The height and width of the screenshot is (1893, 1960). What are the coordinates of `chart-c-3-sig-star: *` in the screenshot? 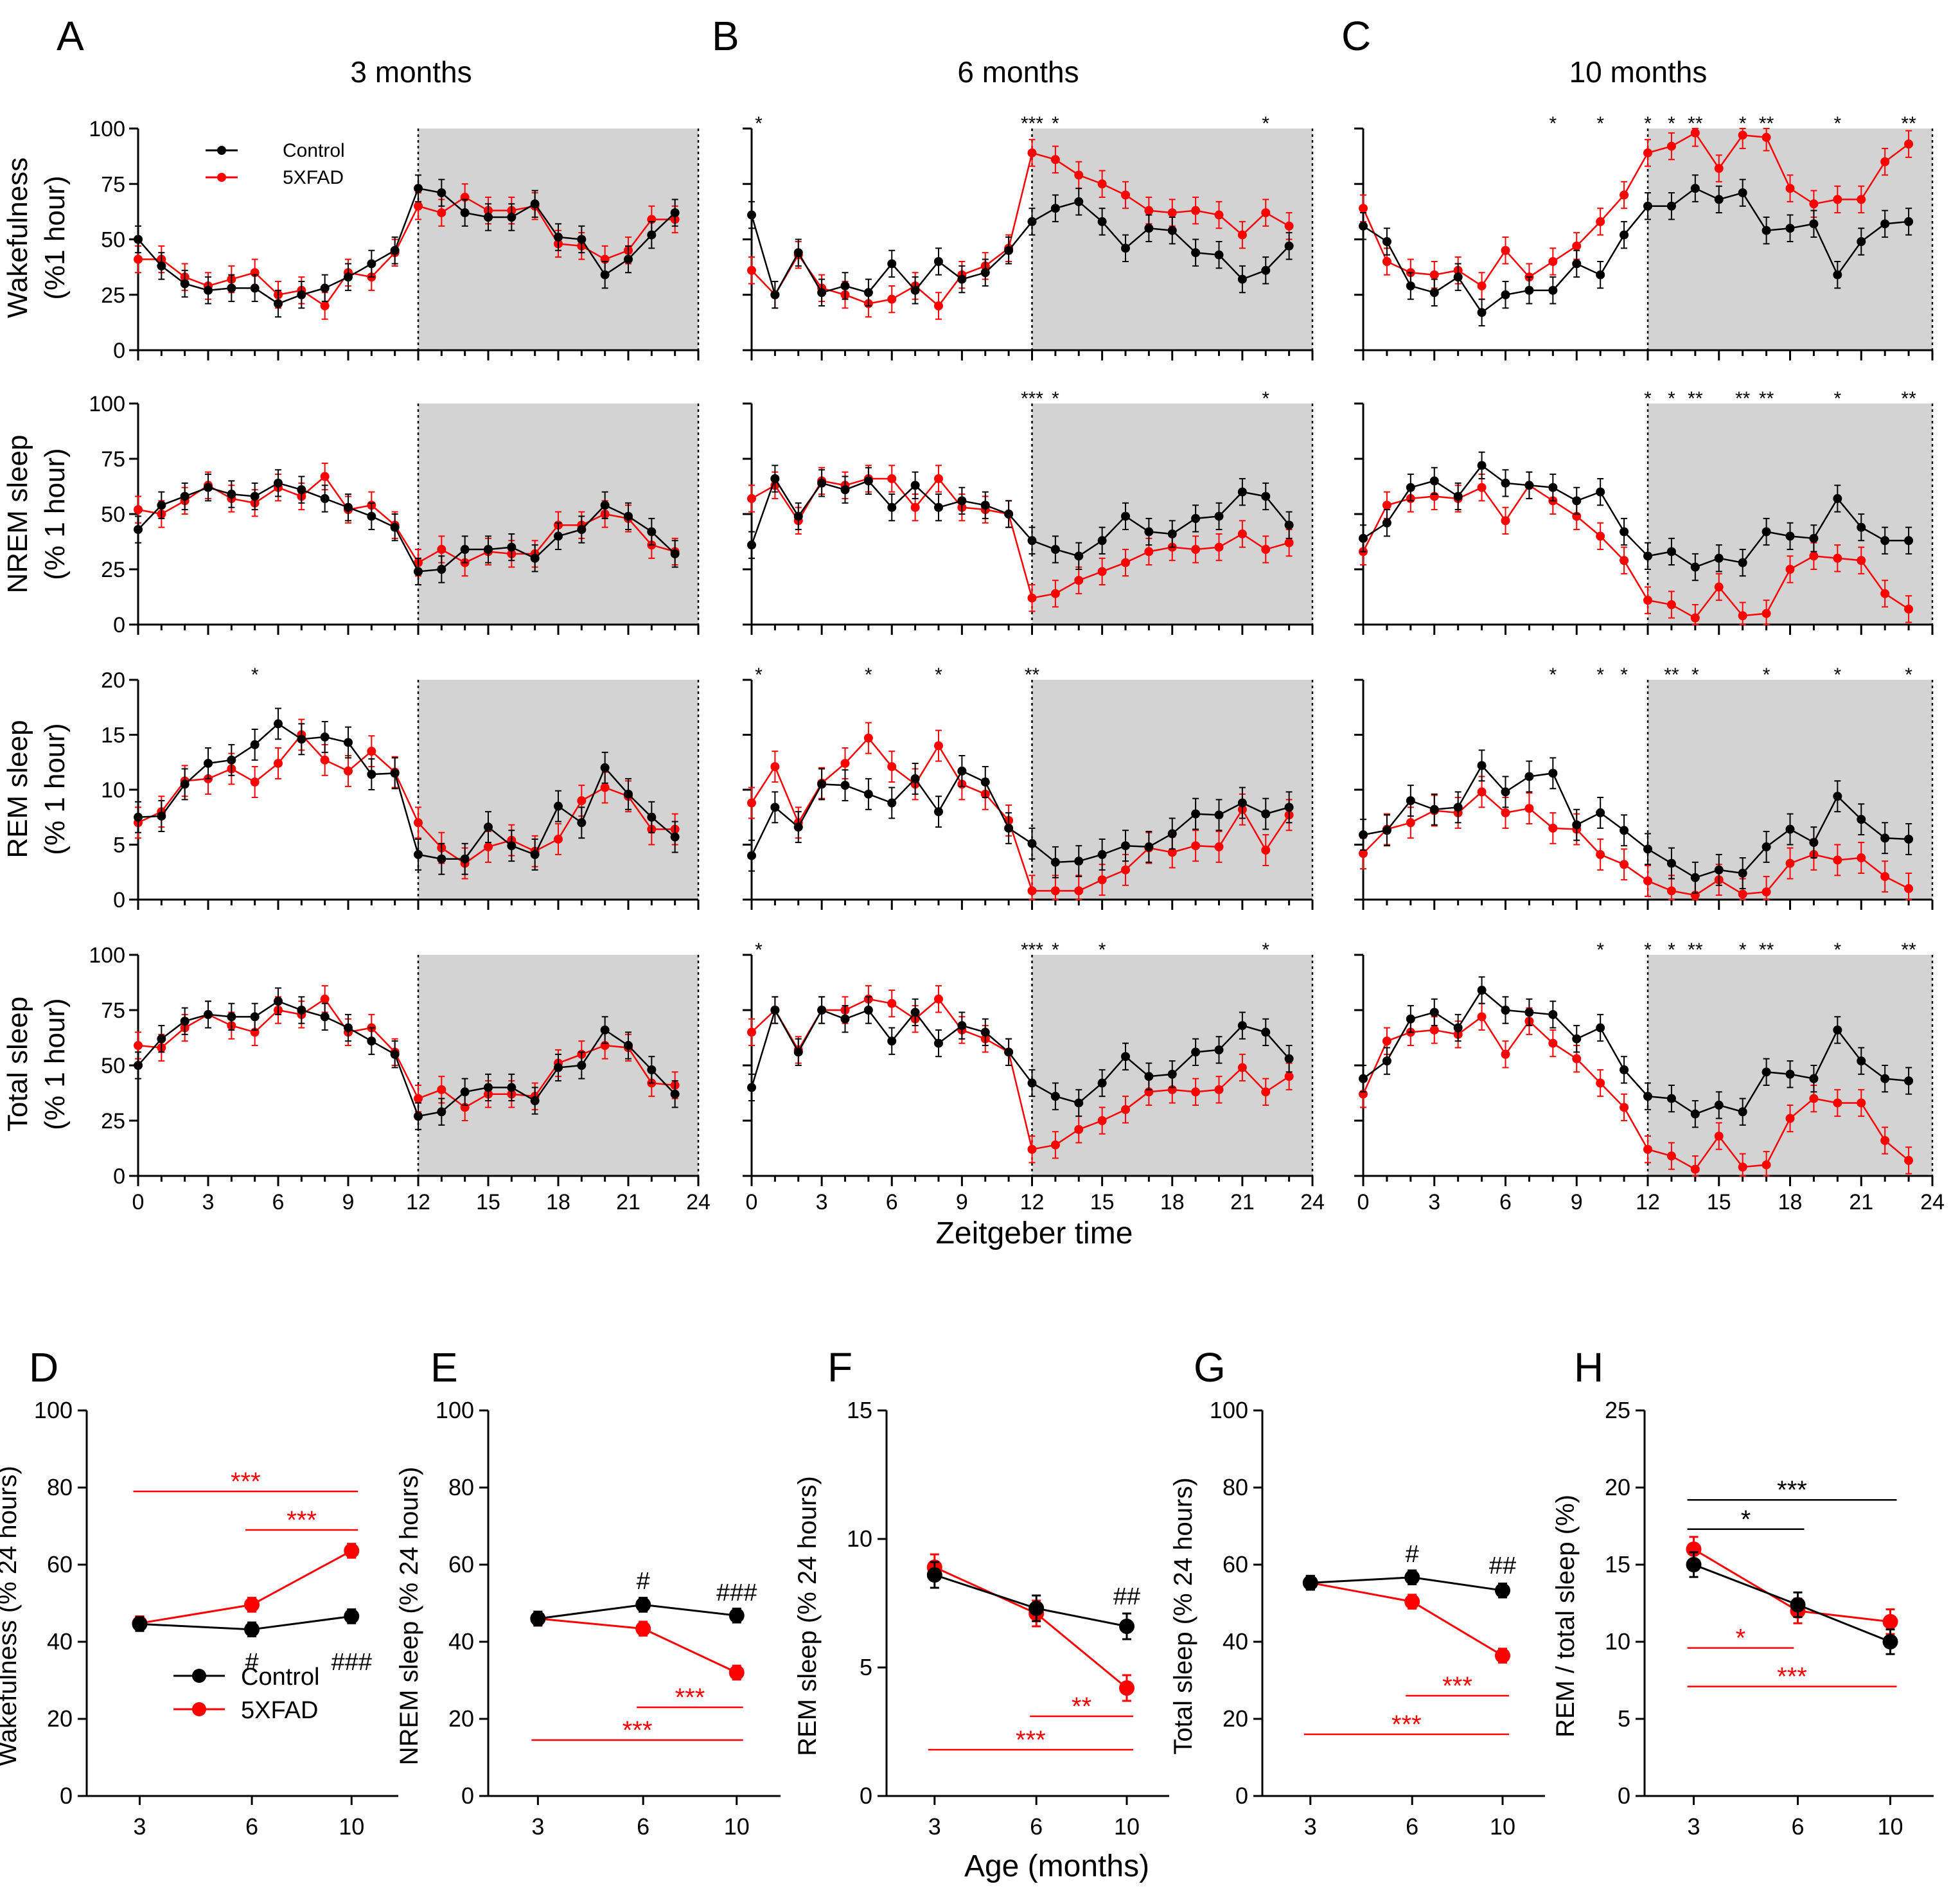 It's located at (1648, 950).